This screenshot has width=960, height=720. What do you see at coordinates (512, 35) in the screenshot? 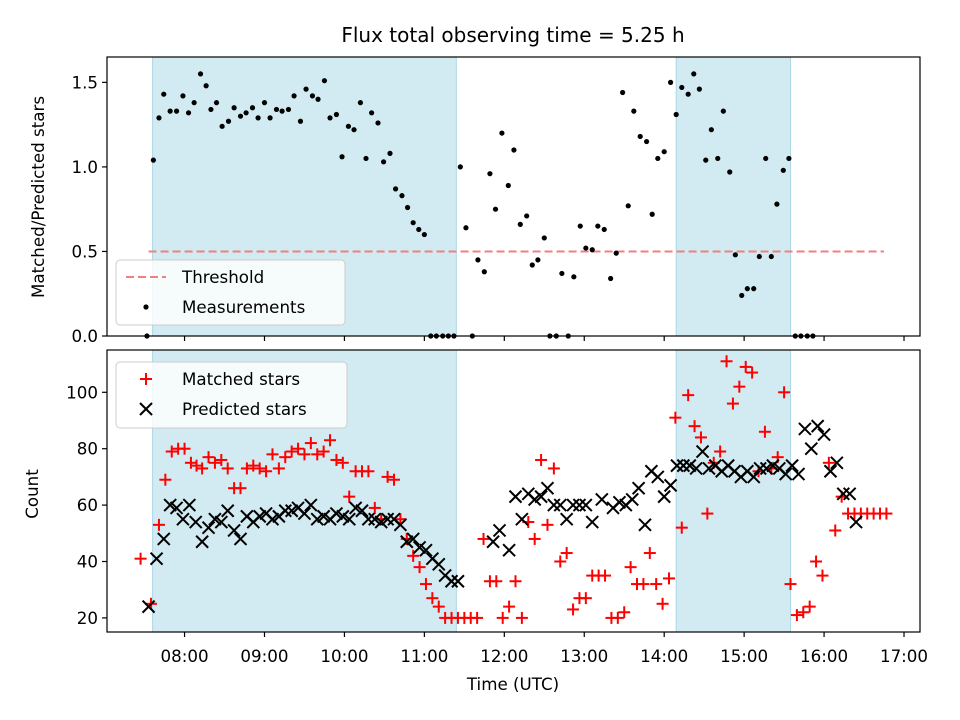
I see `chart-title: Flux total observing time = 5.25 h` at bounding box center [512, 35].